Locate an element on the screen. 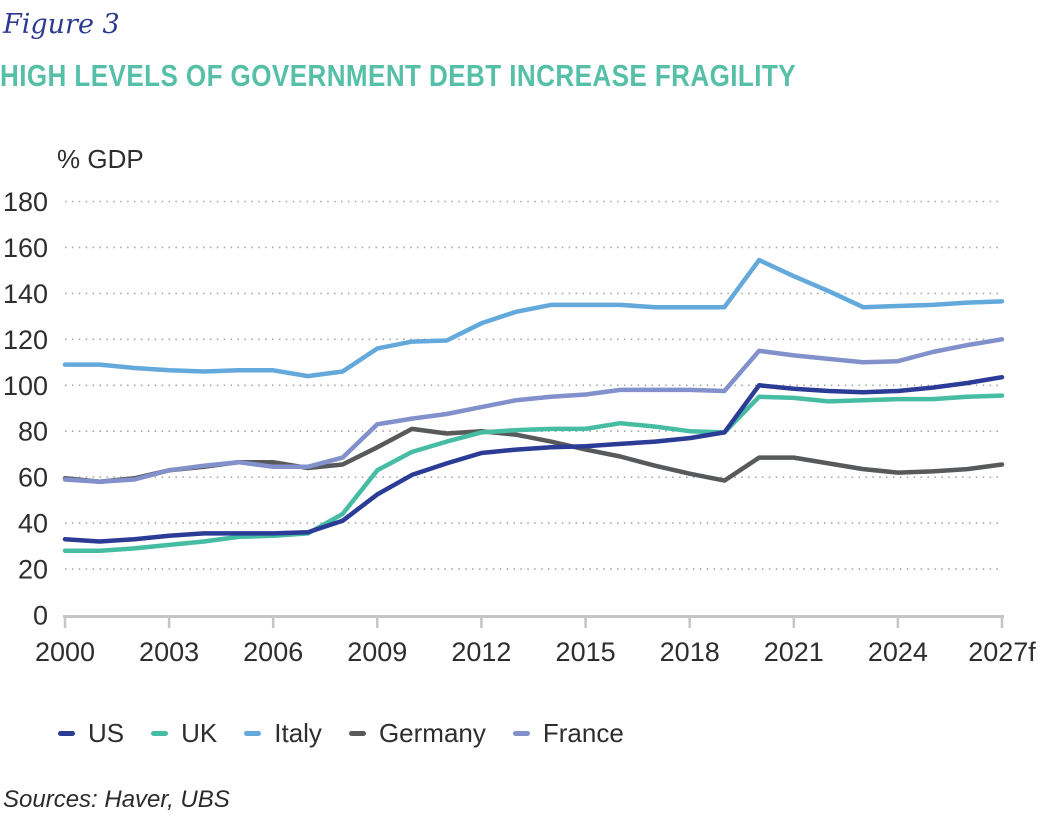 This screenshot has width=1063, height=835. y-tick-label: 160 is located at coordinates (25, 248).